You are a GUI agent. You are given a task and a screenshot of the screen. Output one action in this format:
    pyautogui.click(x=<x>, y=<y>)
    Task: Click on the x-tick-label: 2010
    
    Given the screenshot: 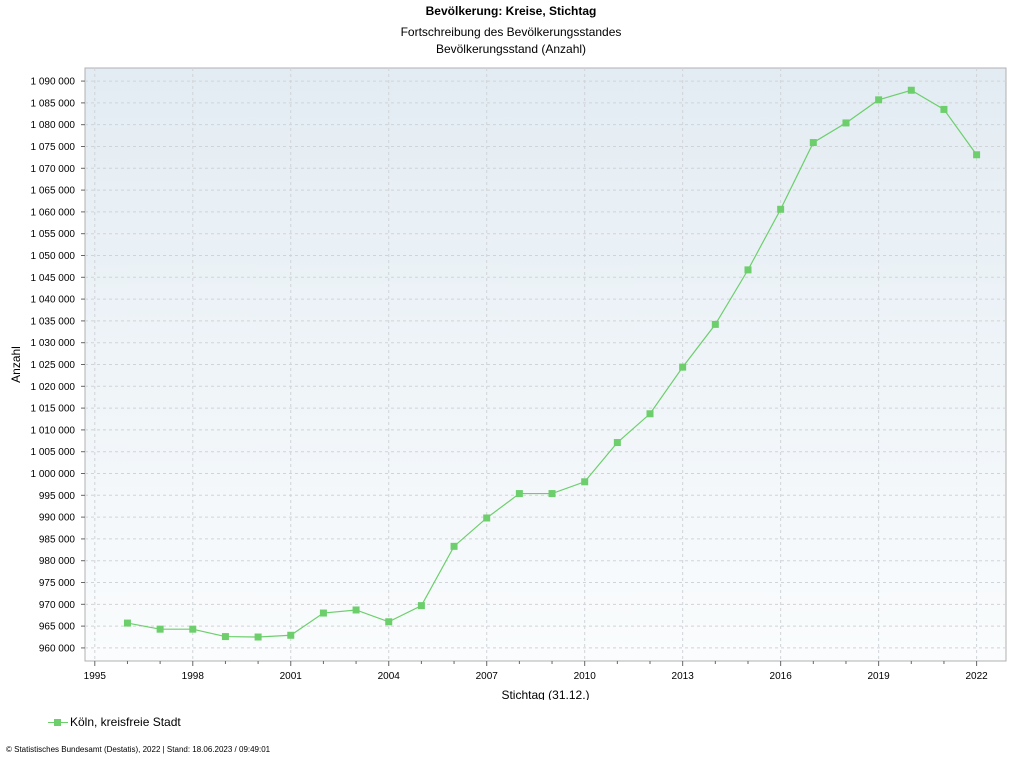 What is the action you would take?
    pyautogui.click(x=585, y=676)
    